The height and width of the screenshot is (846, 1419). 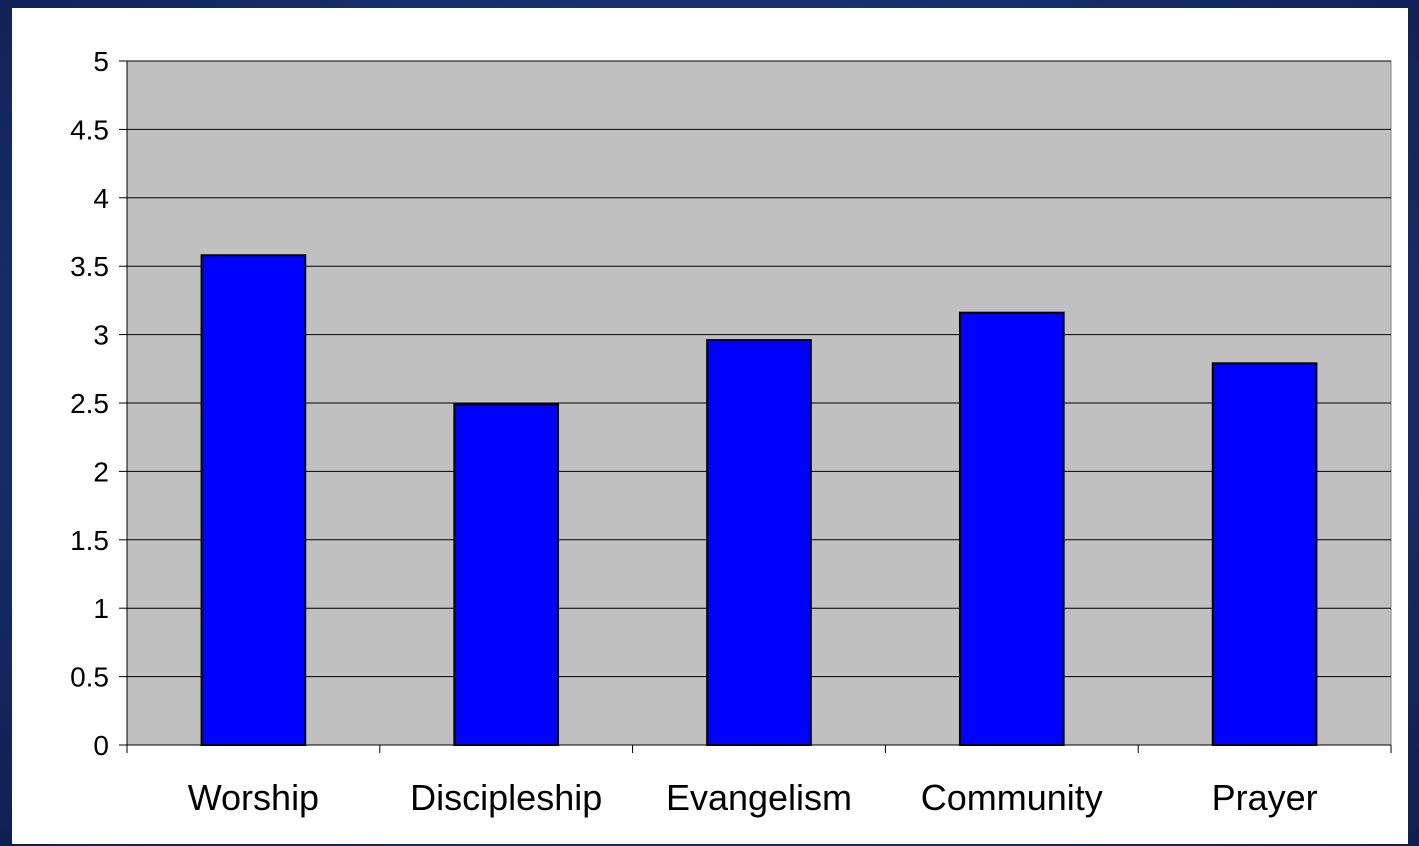 What do you see at coordinates (101, 471) in the screenshot?
I see `y-tick-label: 2` at bounding box center [101, 471].